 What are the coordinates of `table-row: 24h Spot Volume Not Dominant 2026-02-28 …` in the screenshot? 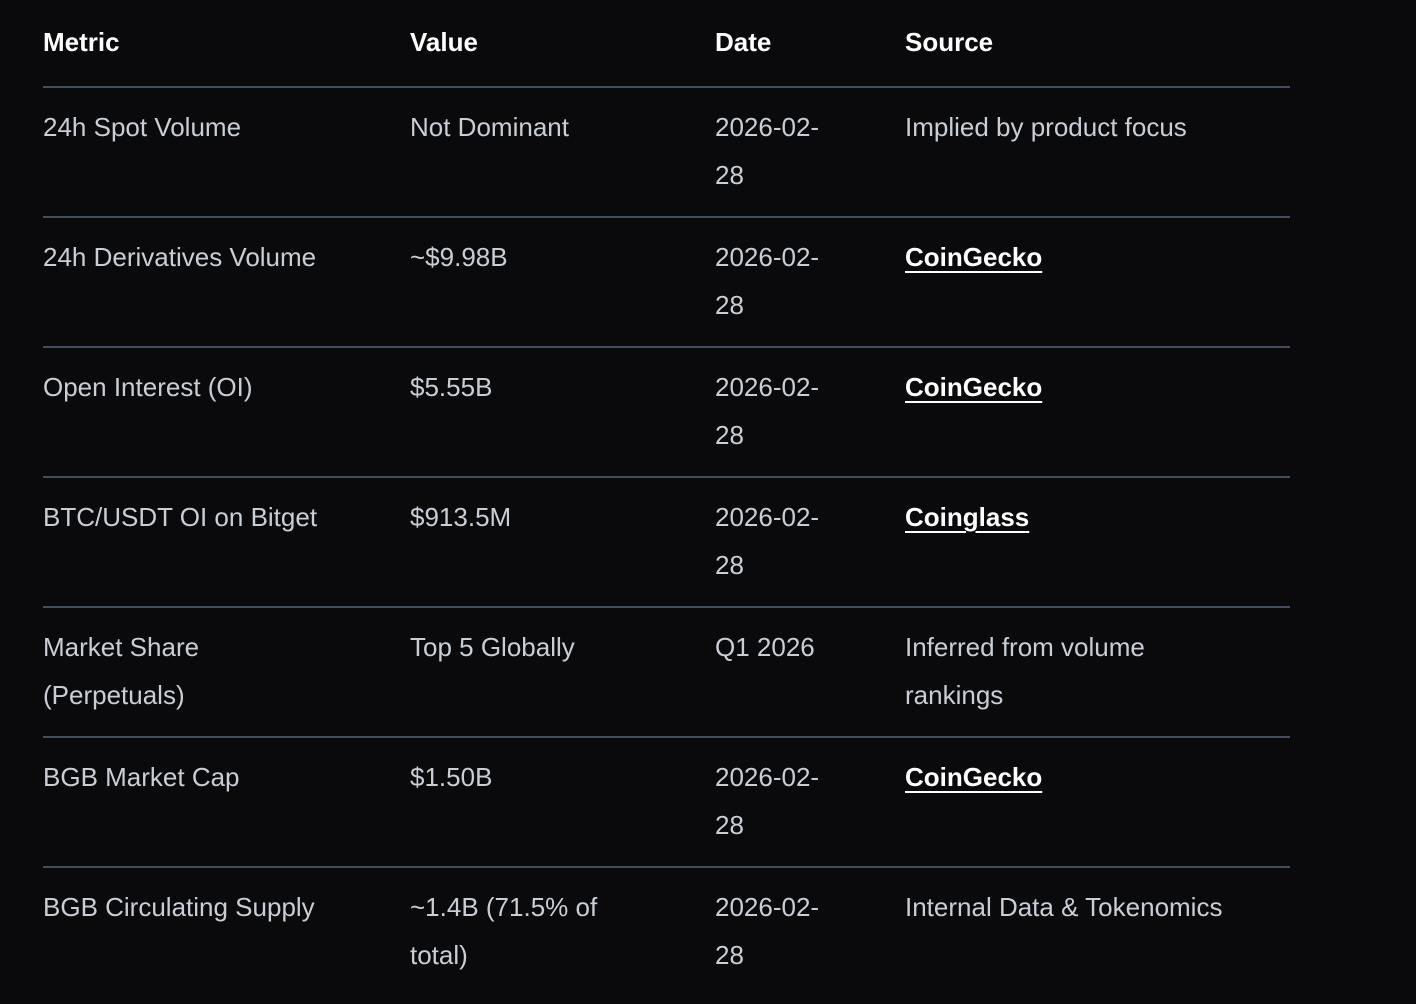 It's located at (666, 152).